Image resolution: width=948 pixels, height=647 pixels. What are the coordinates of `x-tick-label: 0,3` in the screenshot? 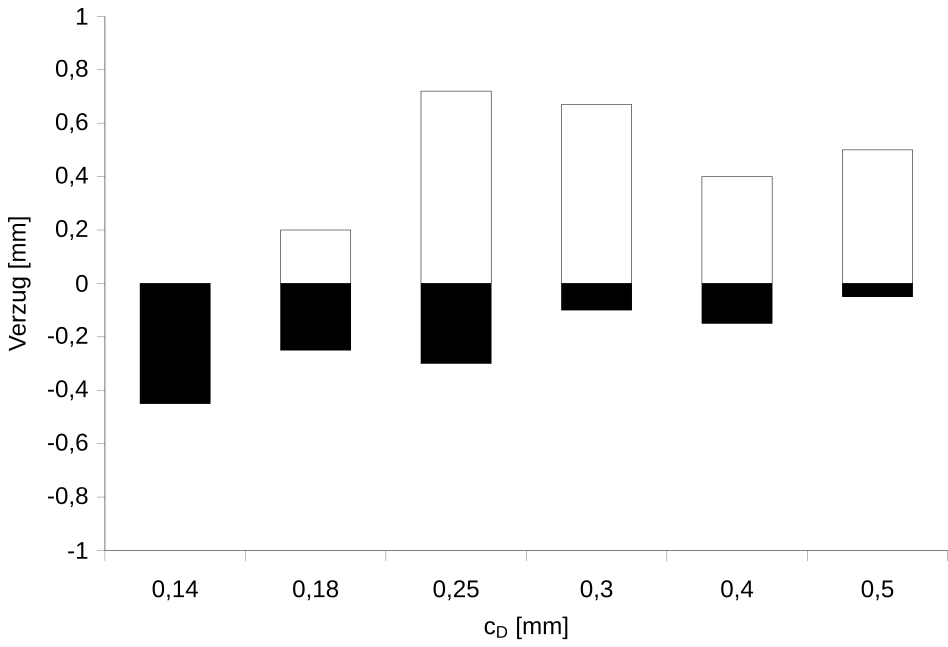 It's located at (596, 590).